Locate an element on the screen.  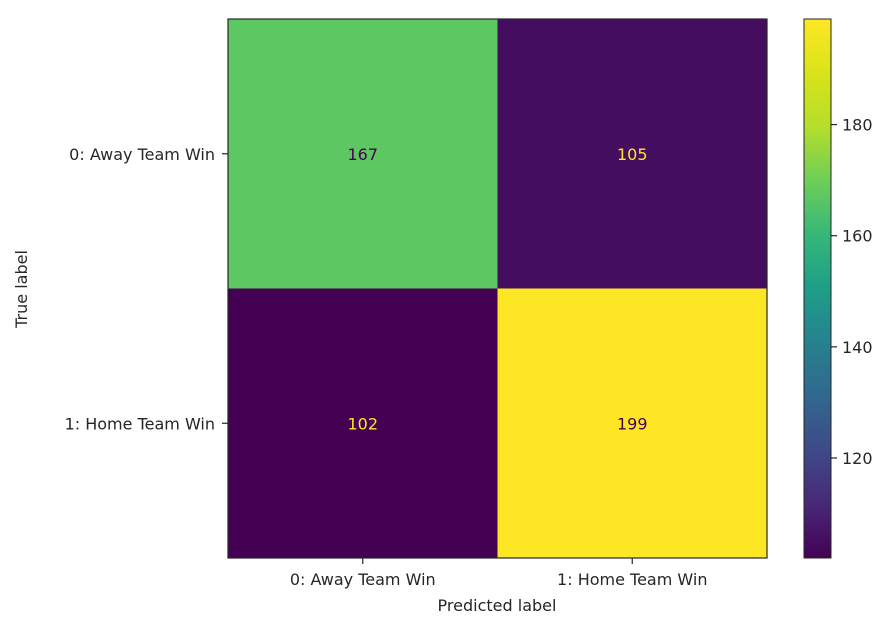
heatmap-cell-r1-c0 is located at coordinates (363, 423).